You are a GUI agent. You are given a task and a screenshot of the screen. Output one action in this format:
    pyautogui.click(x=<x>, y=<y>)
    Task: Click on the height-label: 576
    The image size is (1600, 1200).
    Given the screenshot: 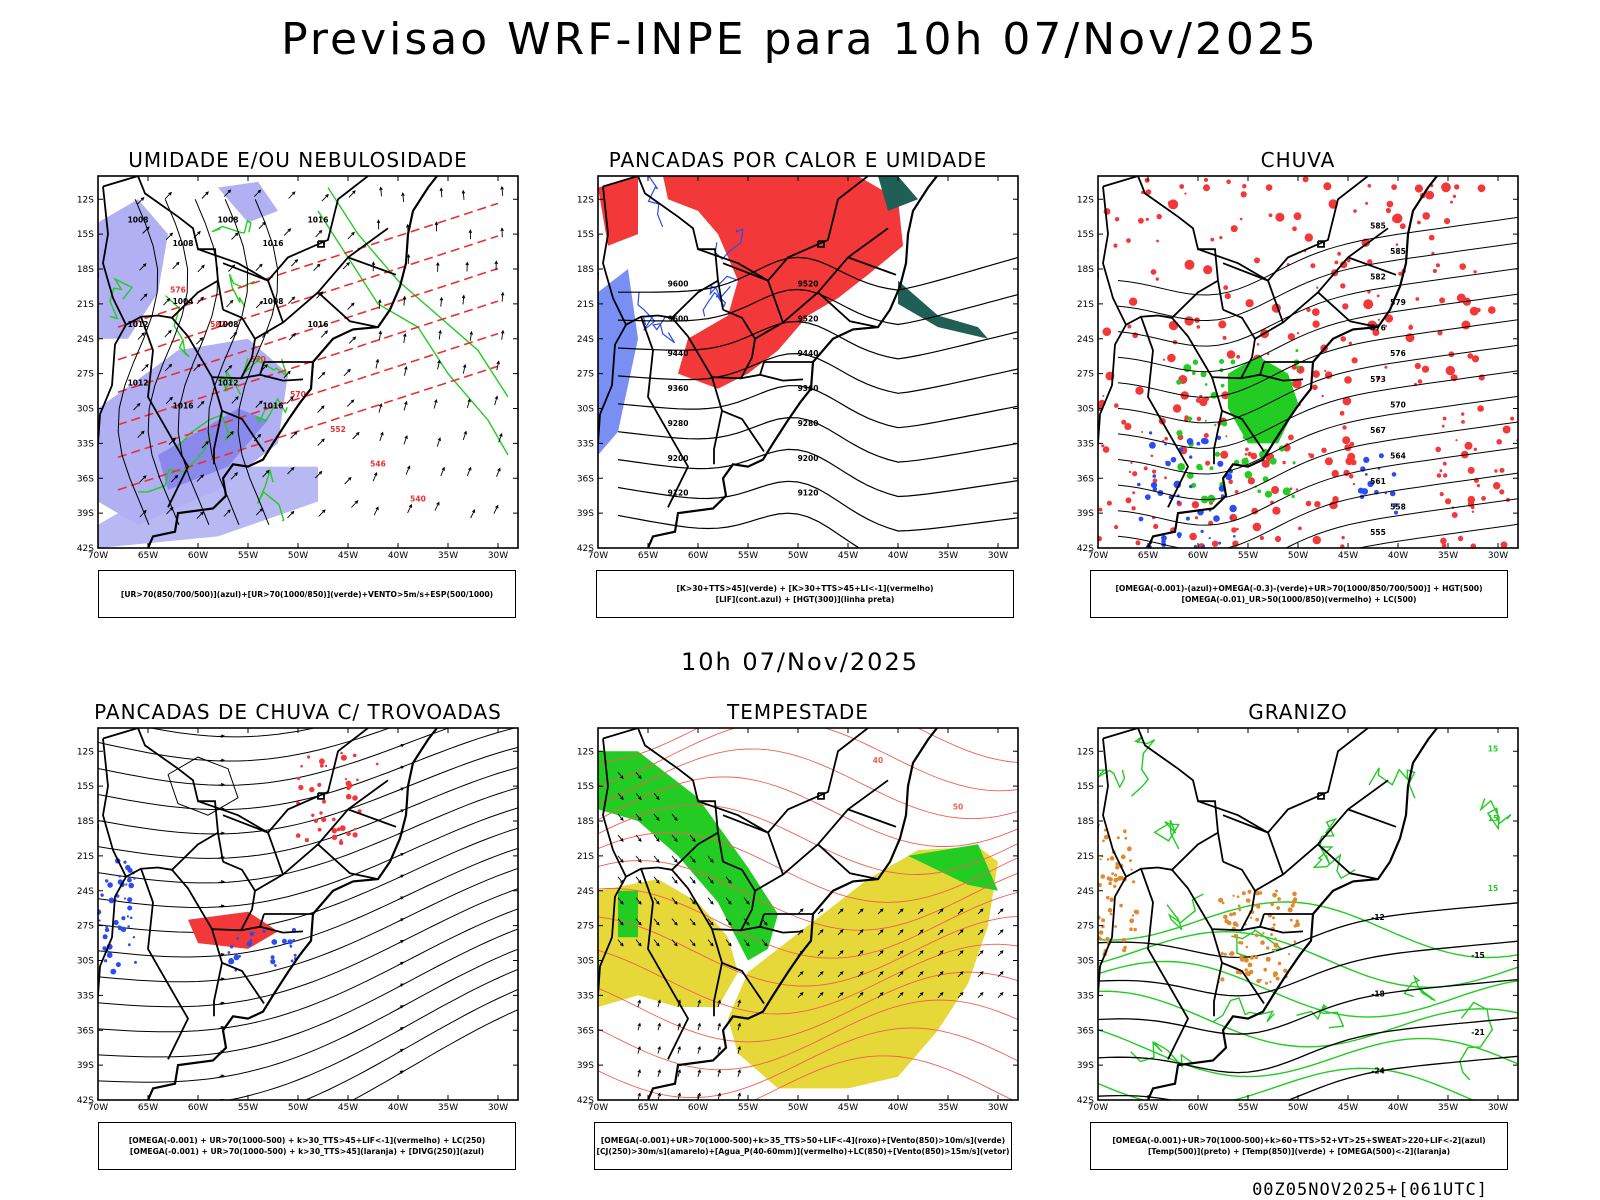 What is the action you would take?
    pyautogui.click(x=1398, y=353)
    